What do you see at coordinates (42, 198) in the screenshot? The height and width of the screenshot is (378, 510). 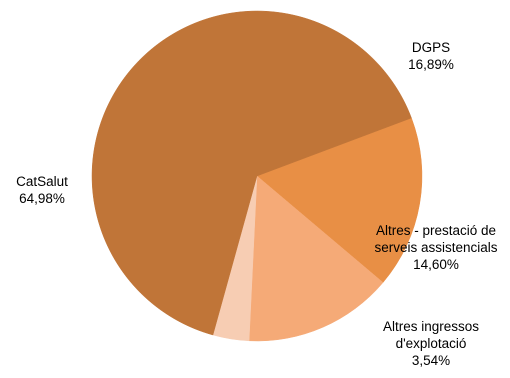 I see `slice-value-3: 64,98%` at bounding box center [42, 198].